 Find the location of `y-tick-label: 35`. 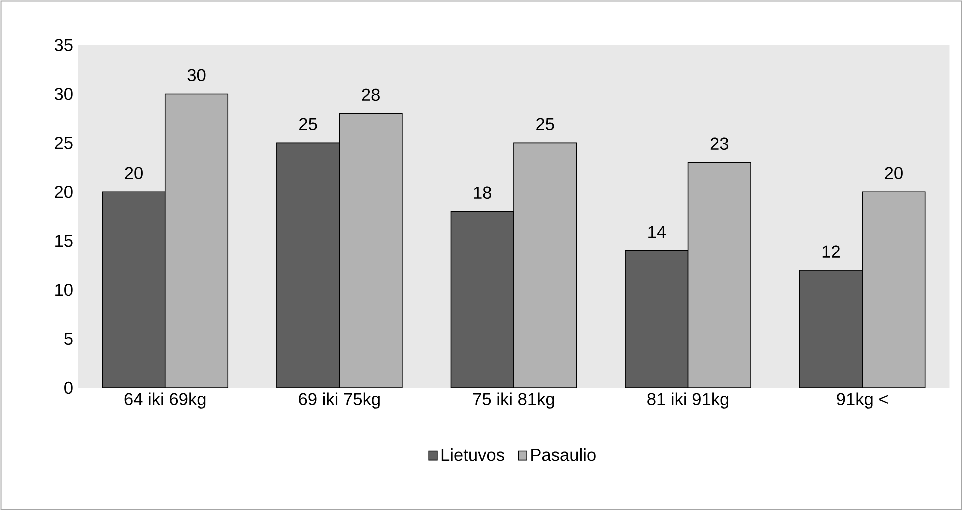

y-tick-label: 35 is located at coordinates (63, 45).